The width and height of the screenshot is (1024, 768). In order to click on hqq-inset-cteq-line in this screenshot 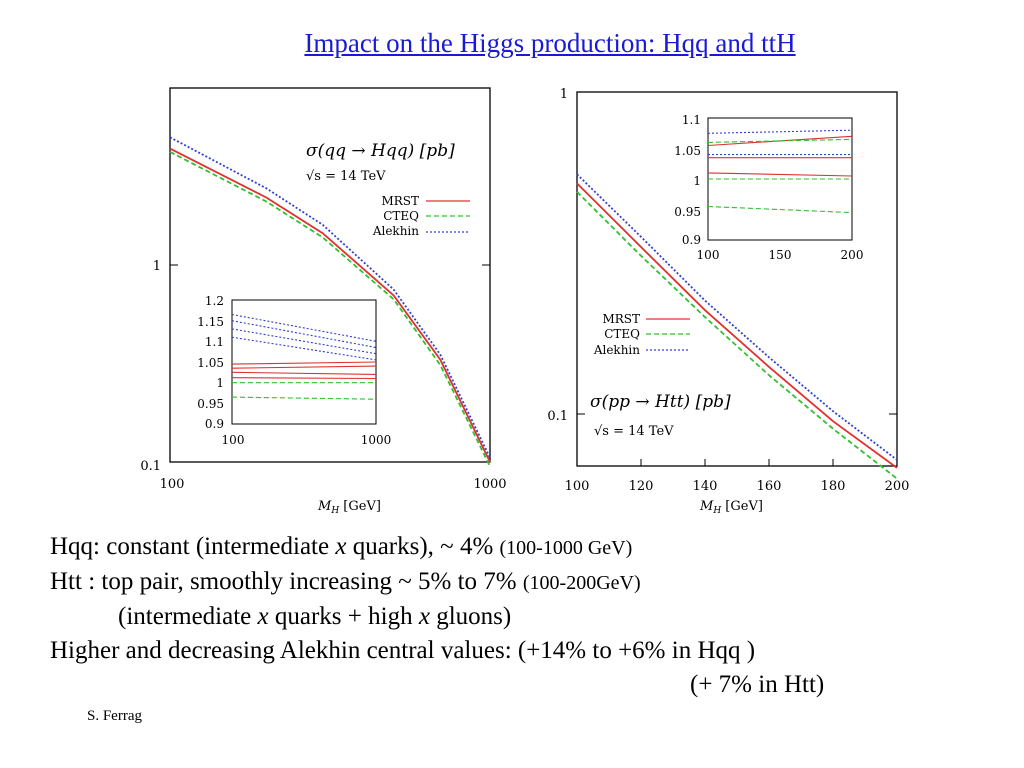, I will do `click(304, 398)`.